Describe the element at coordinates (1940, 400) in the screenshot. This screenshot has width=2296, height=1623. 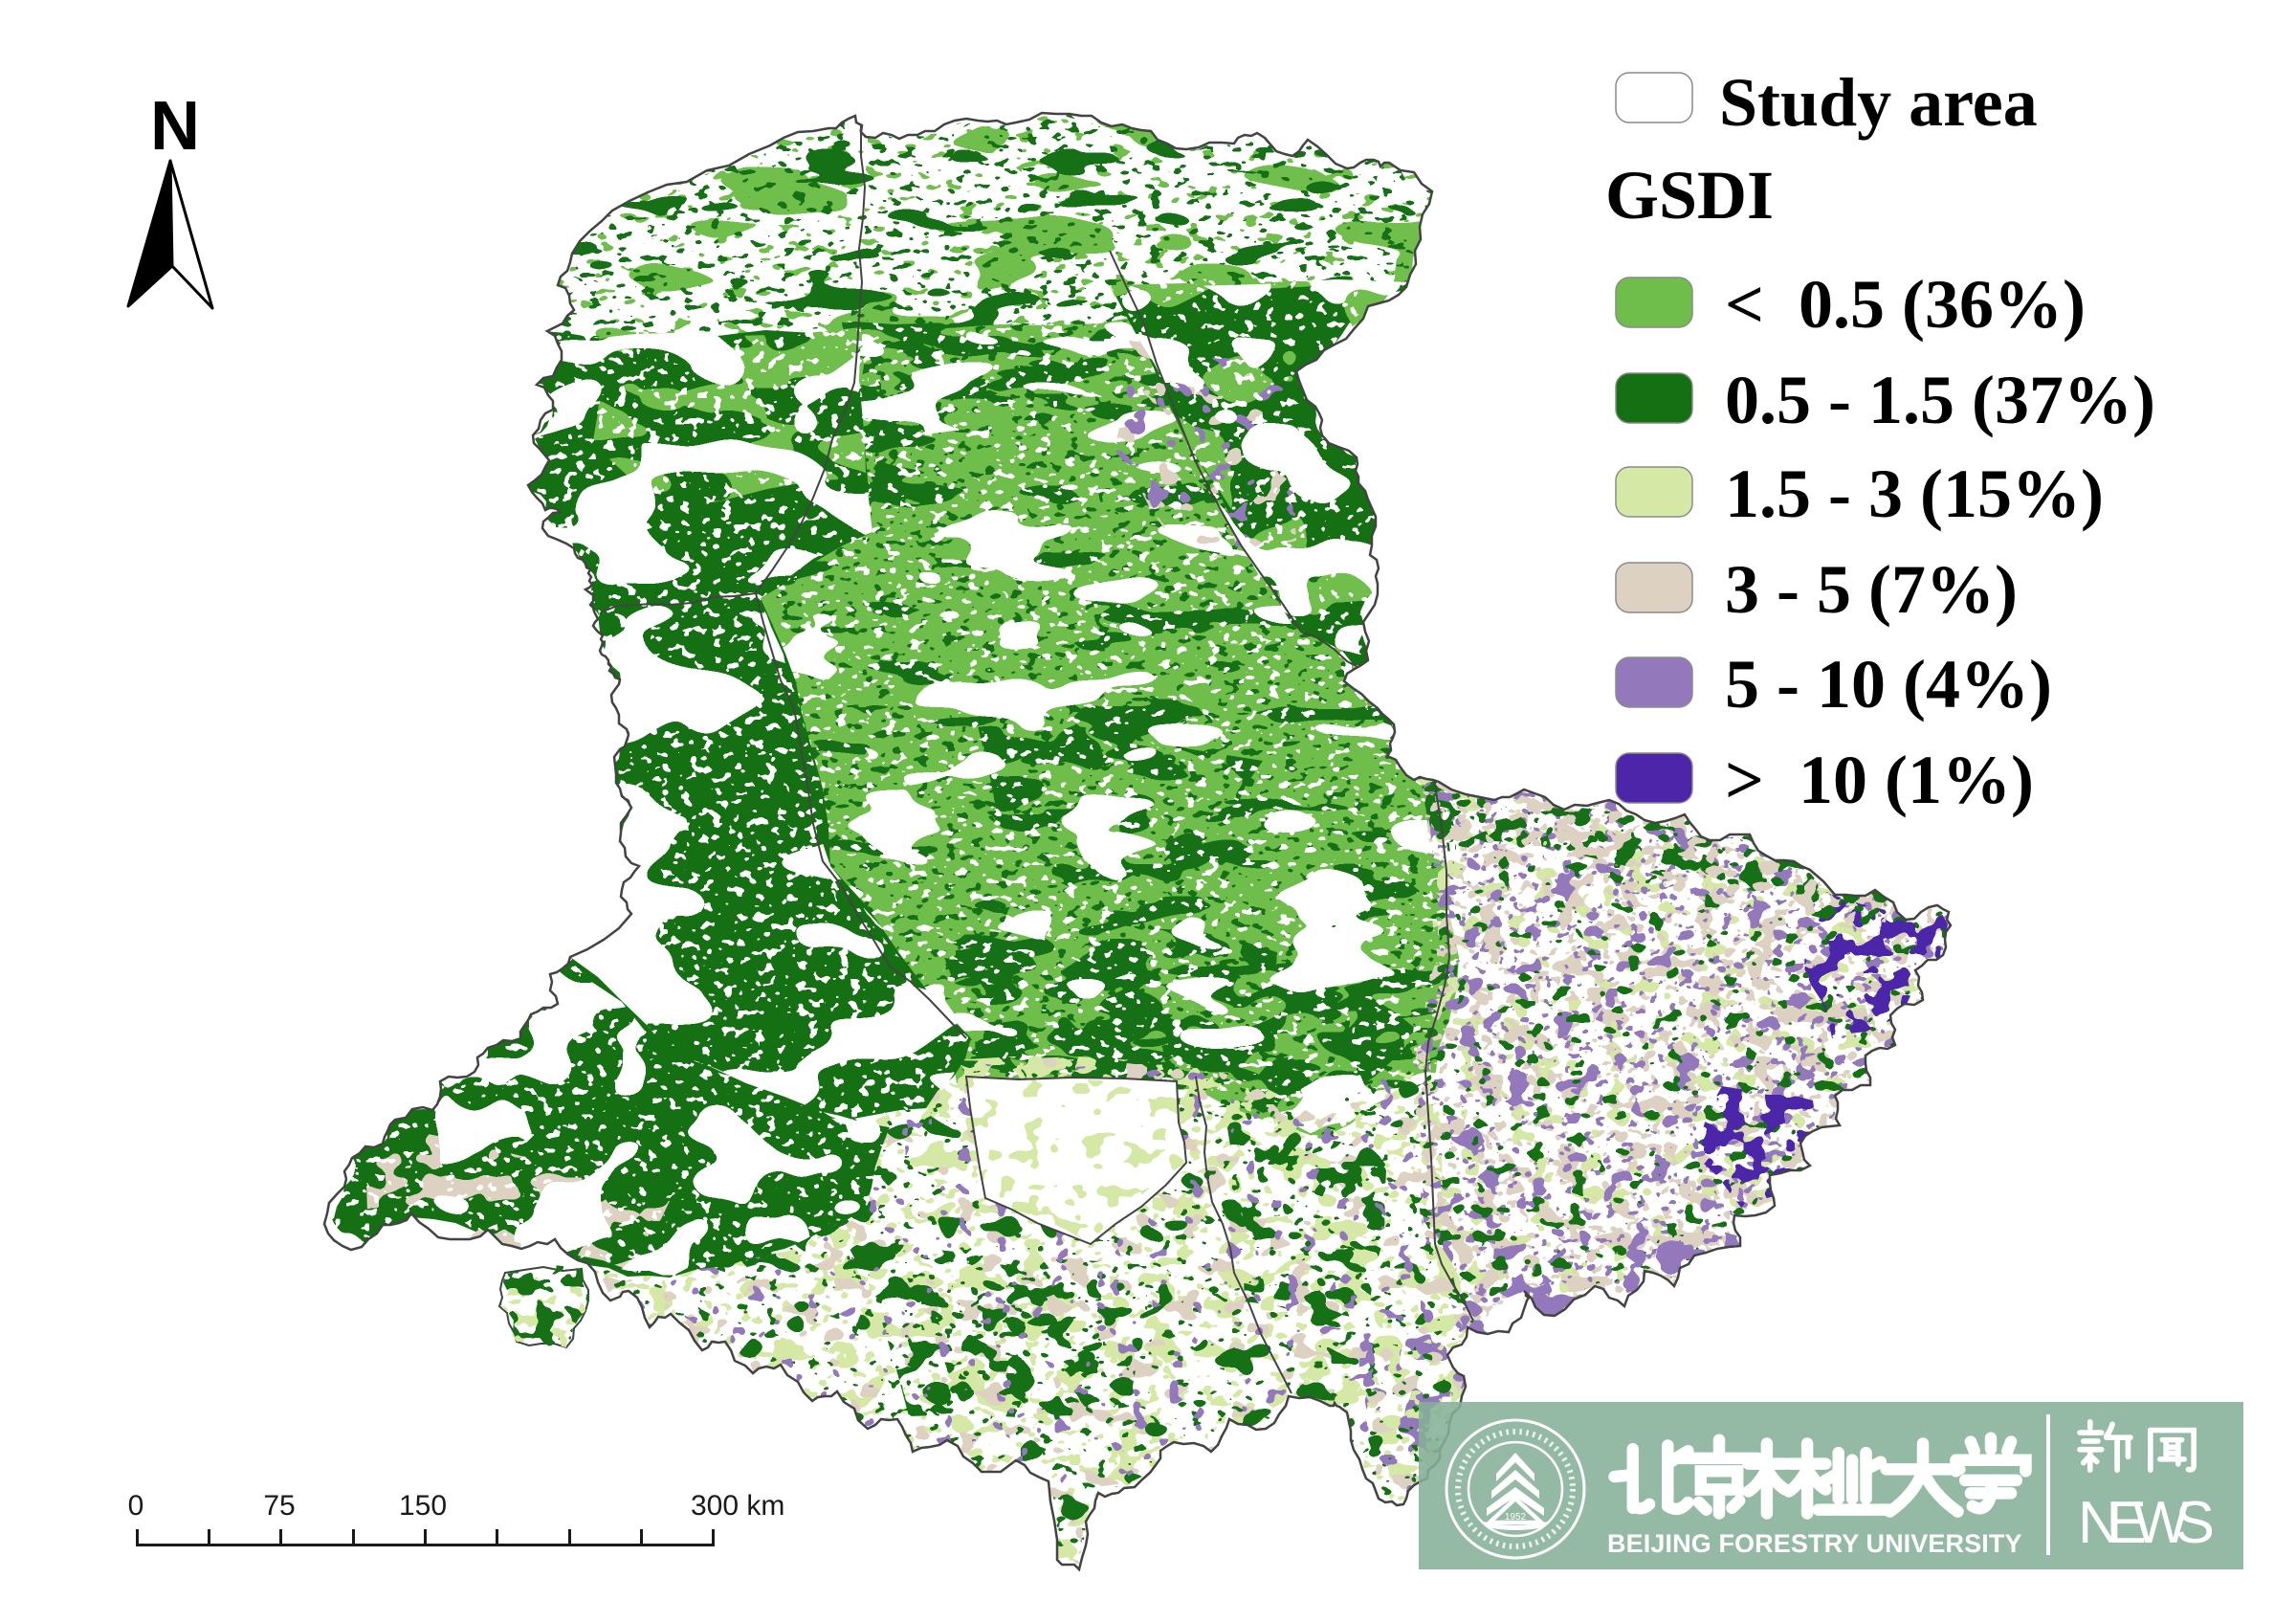
I see `svg-text: 0.5 - 1.5 (37%)` at that location.